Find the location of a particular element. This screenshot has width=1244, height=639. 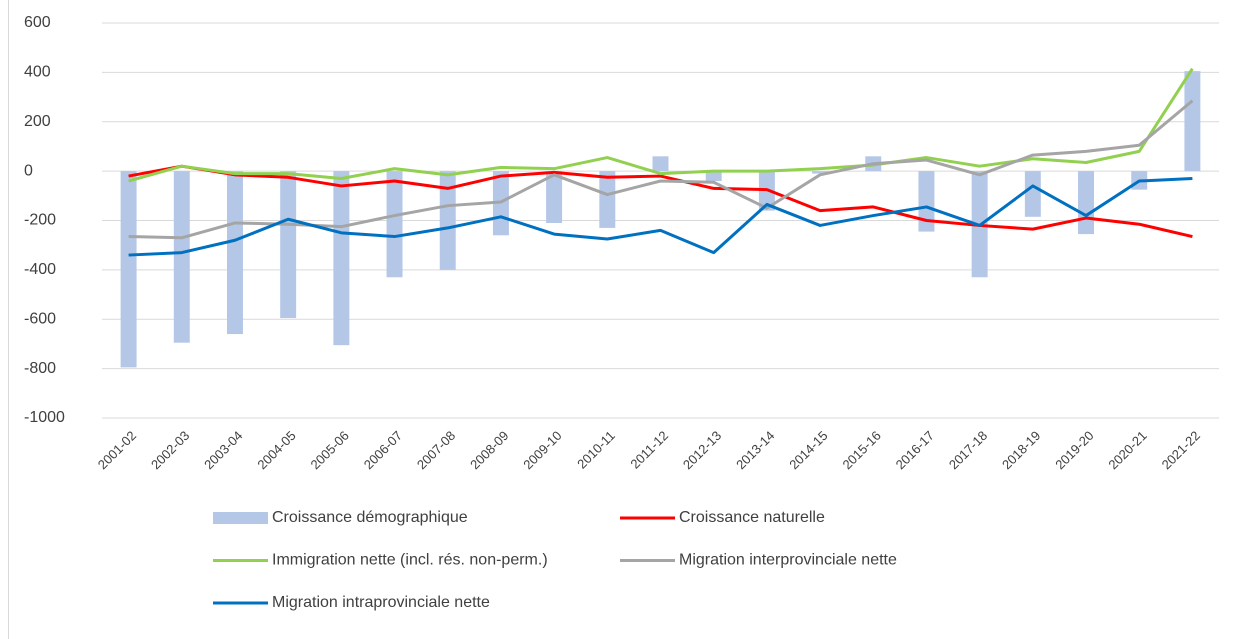

x-tick-label: 2010-11 is located at coordinates (596, 450).